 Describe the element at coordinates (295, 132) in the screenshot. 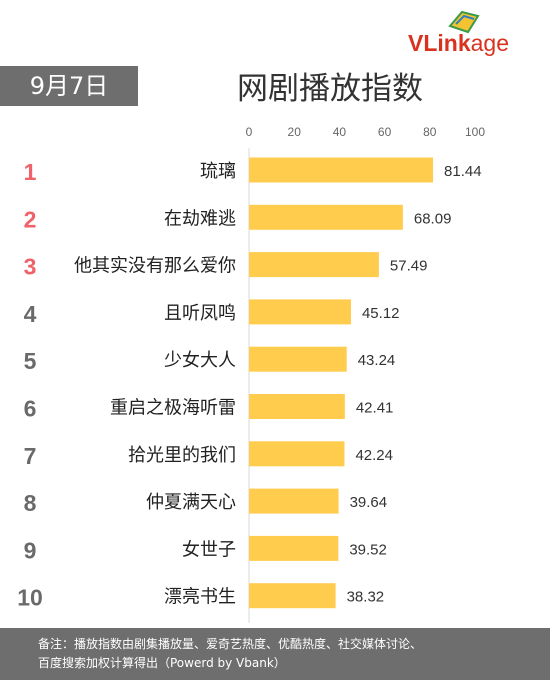

I see `x-tick-label: 20` at that location.